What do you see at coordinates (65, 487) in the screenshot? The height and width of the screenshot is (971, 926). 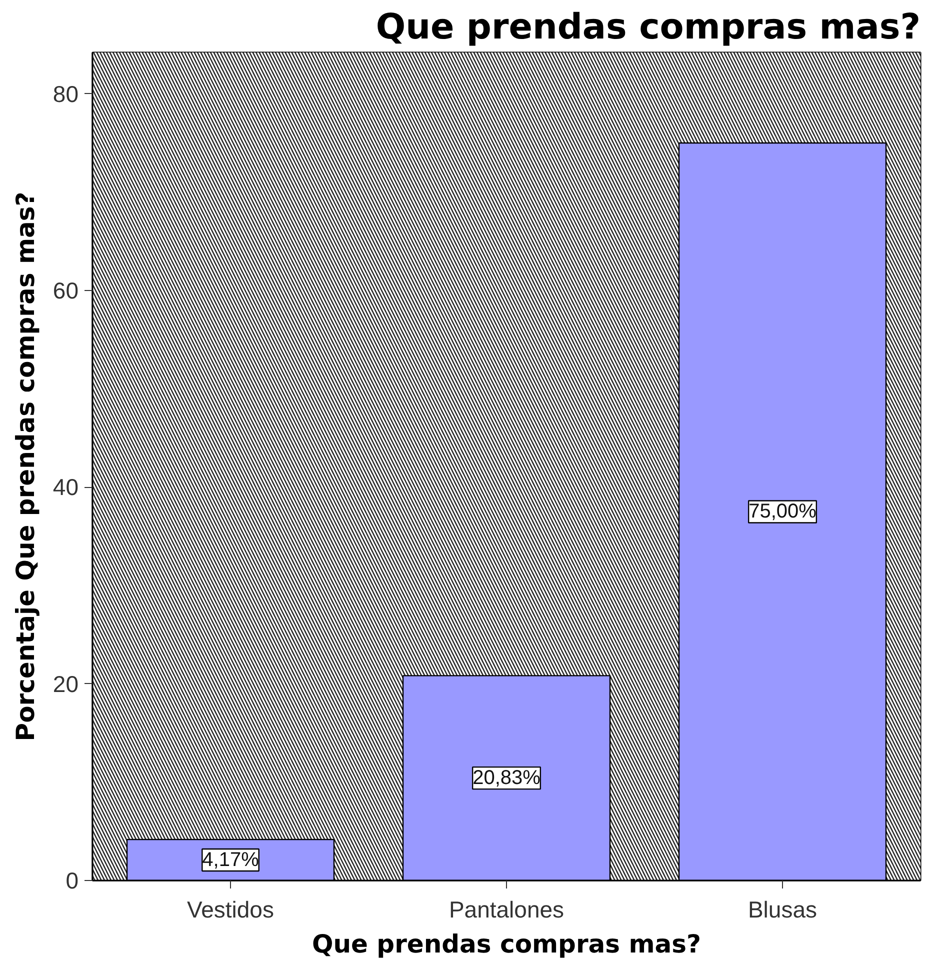 I see `y-tick-label: 40` at bounding box center [65, 487].